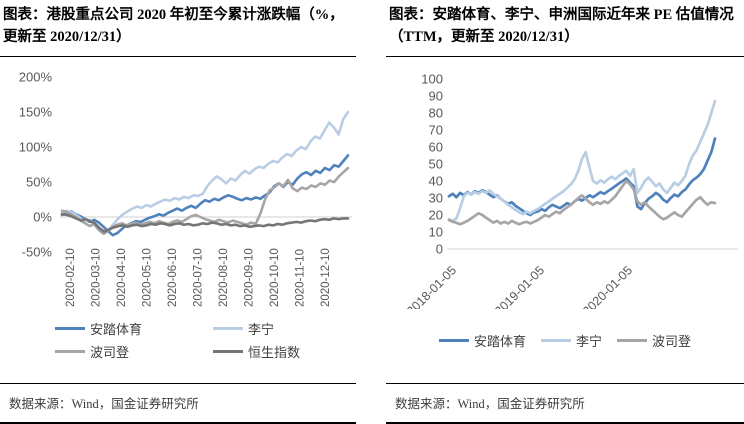 Image resolution: width=744 pixels, height=424 pixels. What do you see at coordinates (432, 79) in the screenshot?
I see `y-tick-label: 100` at bounding box center [432, 79].